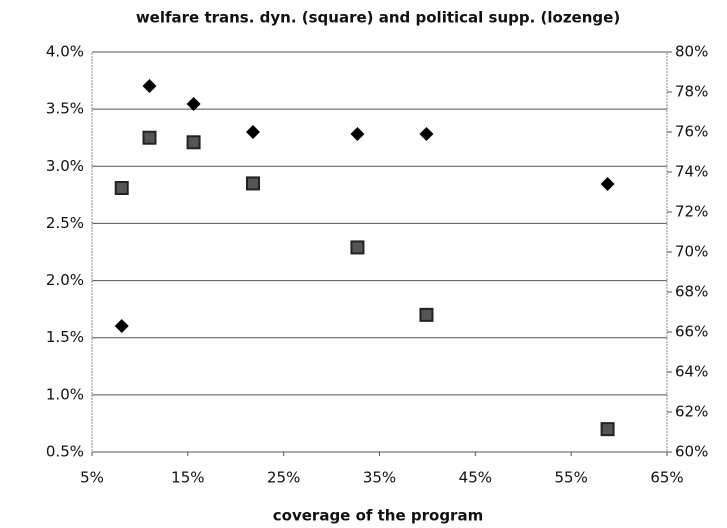 This screenshot has height=528, width=727. I want to click on x-tick-label: 5%, so click(92, 478).